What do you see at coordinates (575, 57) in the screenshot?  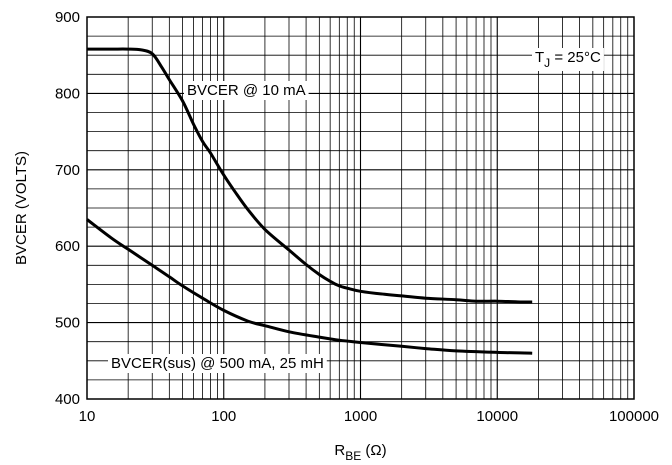 I see `temperature-label-rest: = 25°C` at bounding box center [575, 57].